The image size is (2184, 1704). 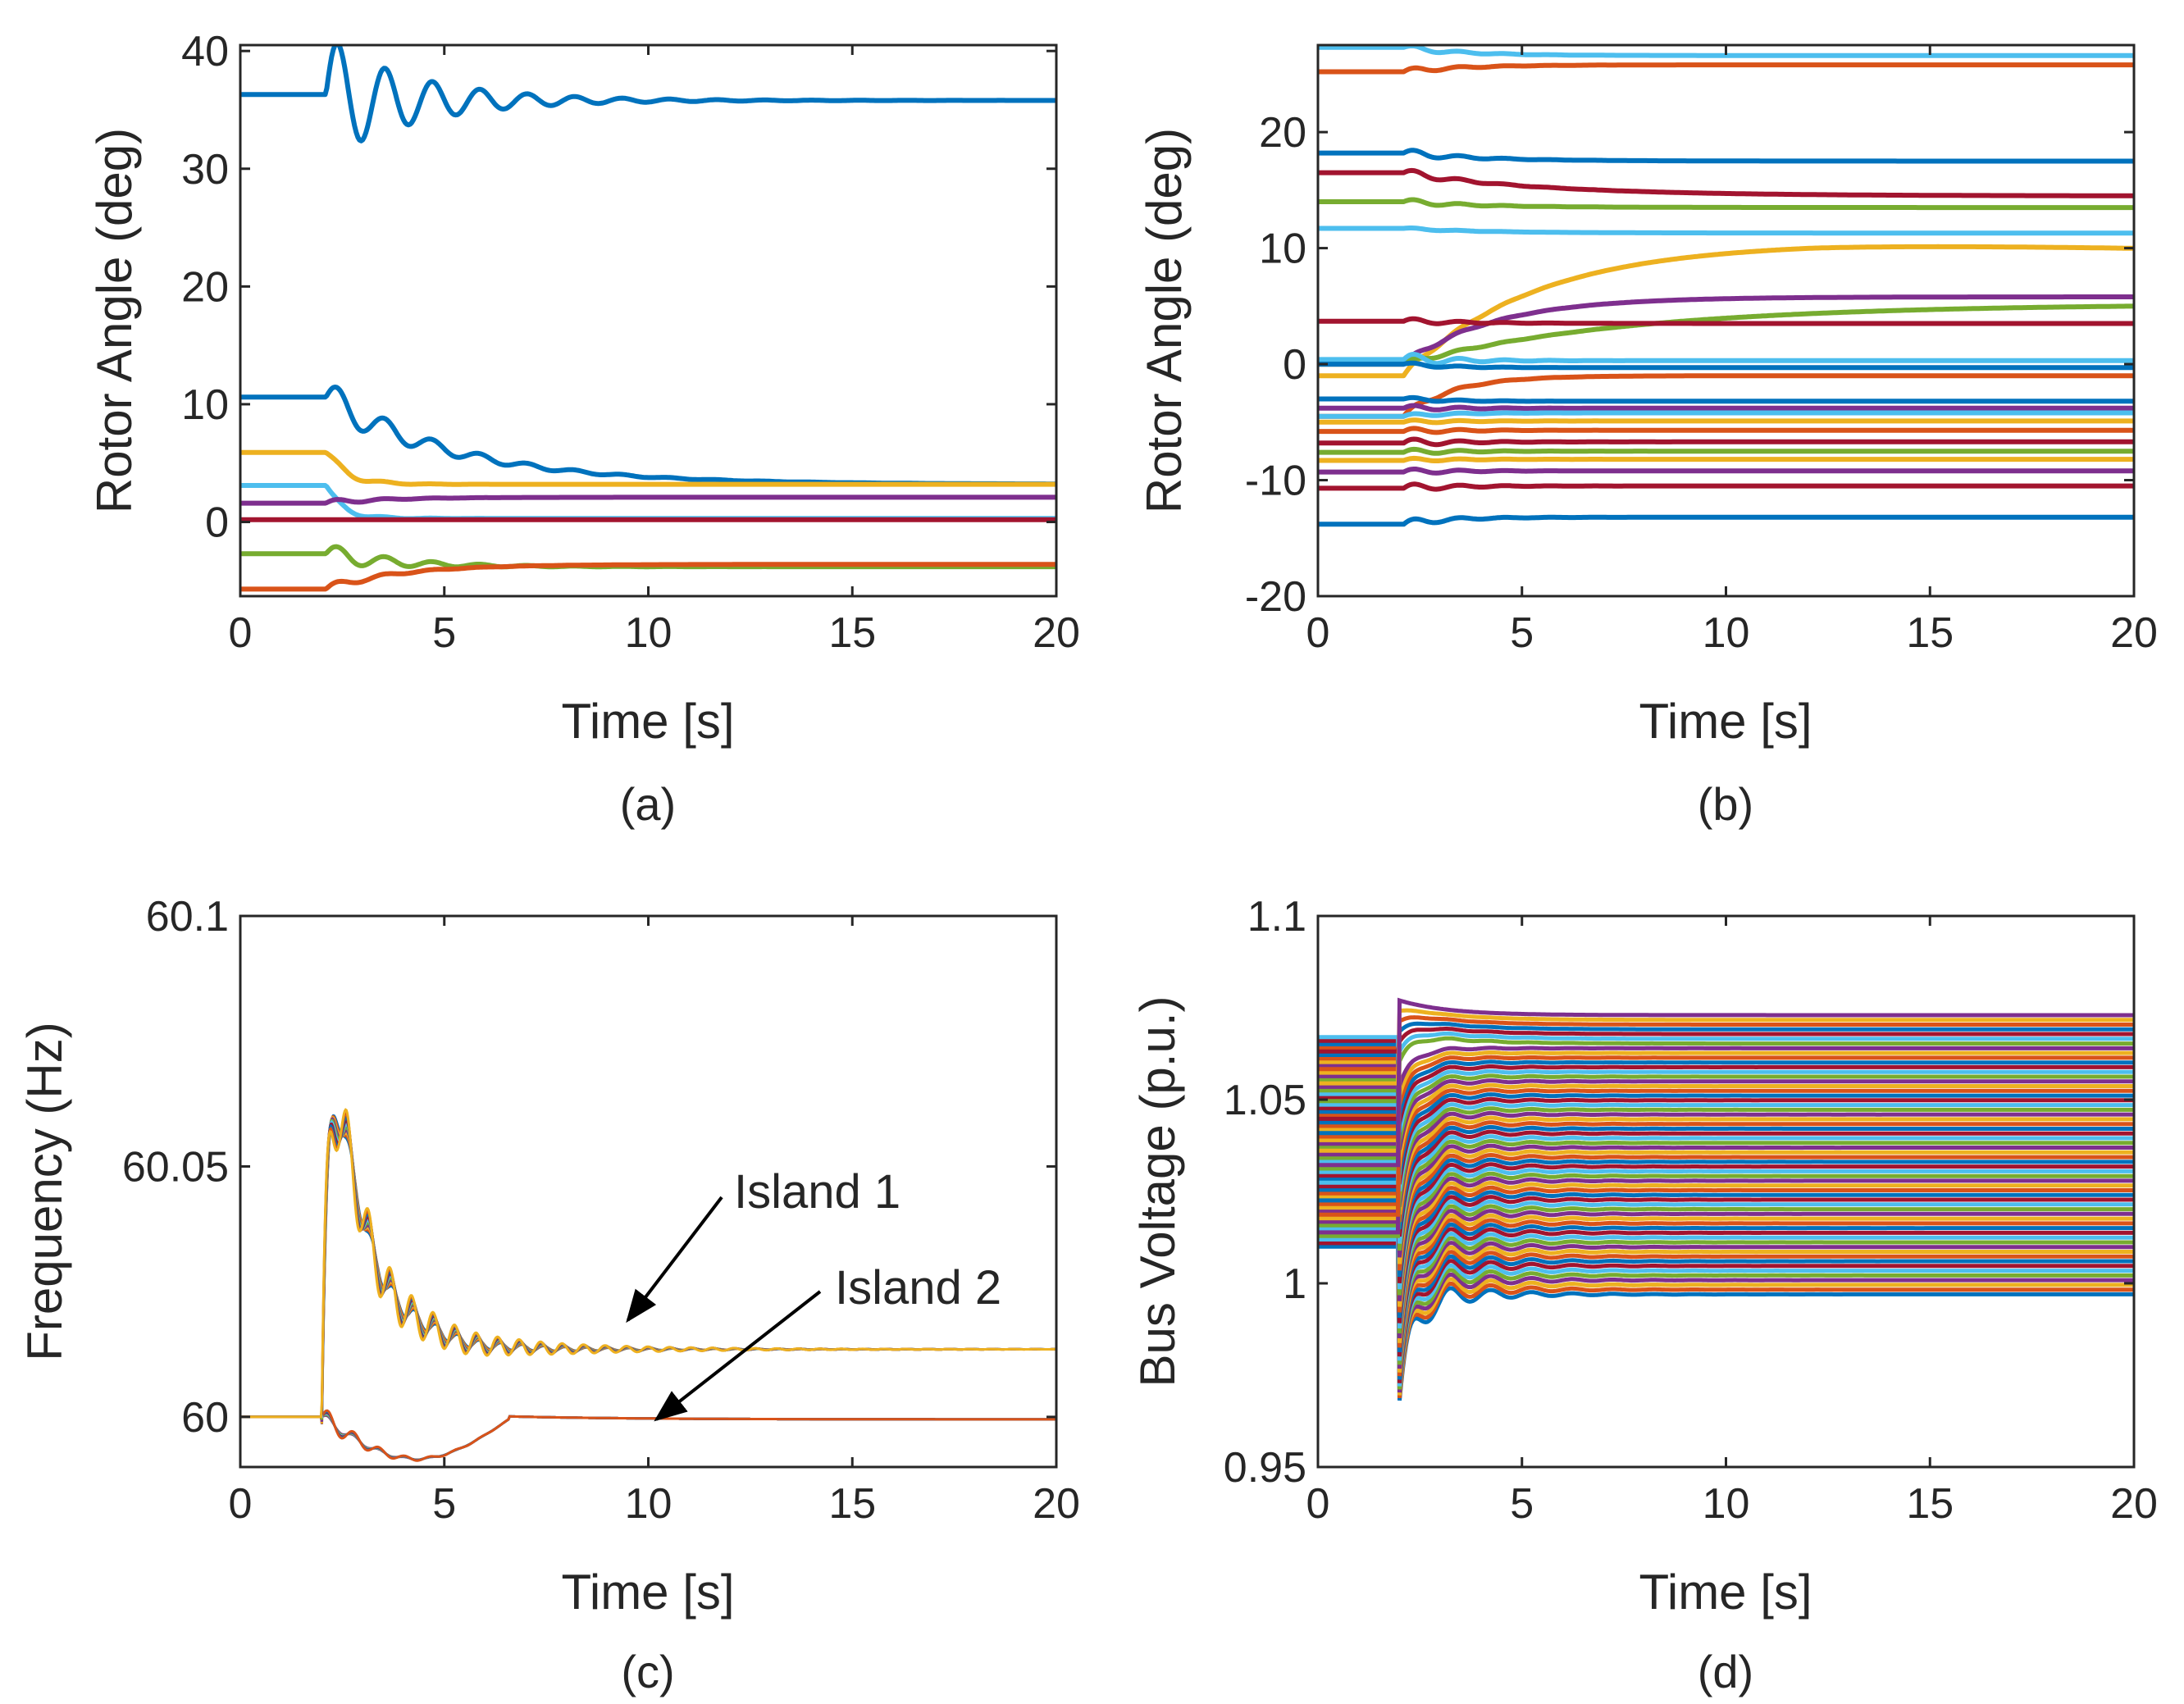 I want to click on panel-b-ylabel: Rotor Angle (deg), so click(x=1164, y=320).